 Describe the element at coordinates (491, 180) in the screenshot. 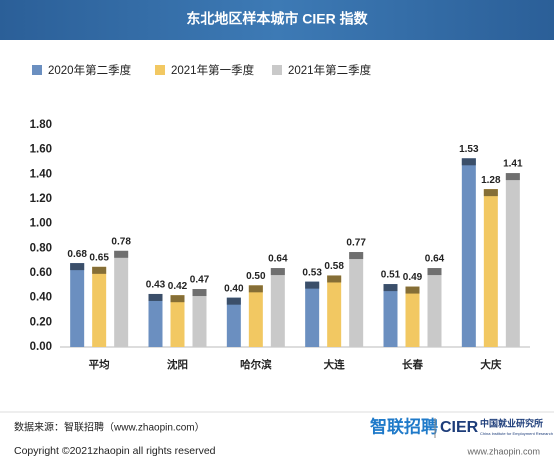

I see `value-label: 1.28` at that location.